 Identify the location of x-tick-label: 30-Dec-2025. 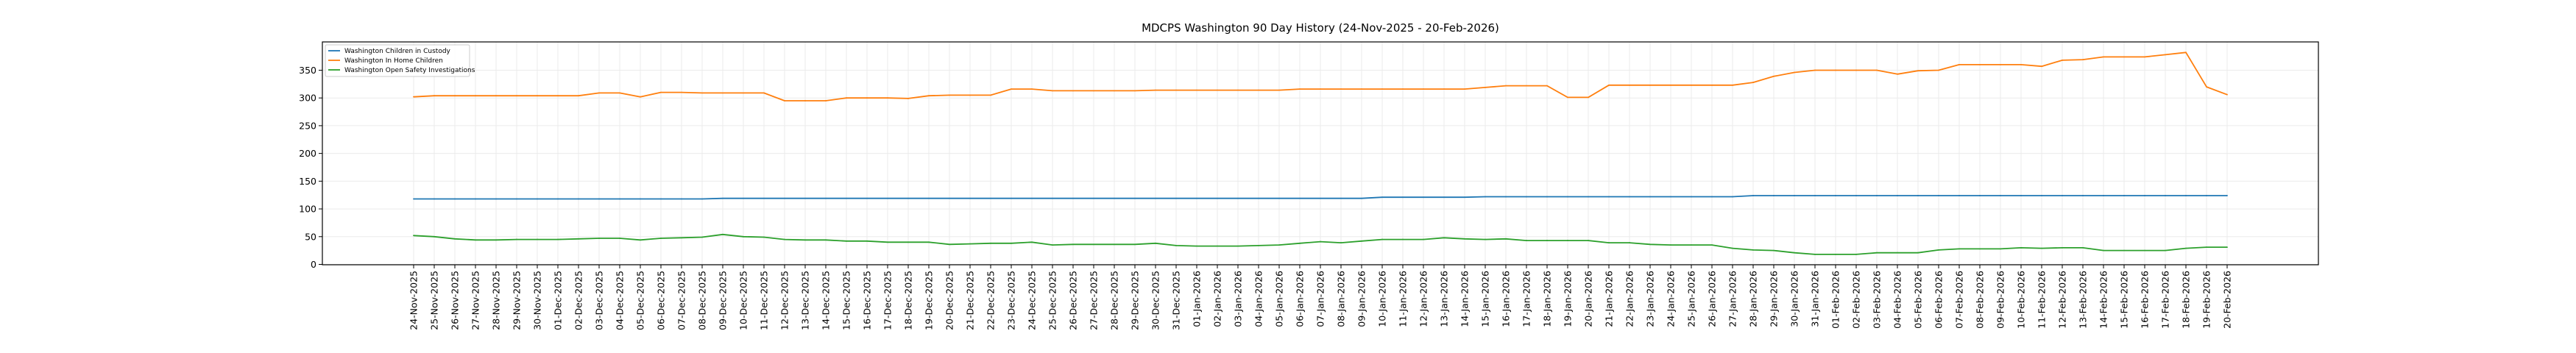
(1155, 301).